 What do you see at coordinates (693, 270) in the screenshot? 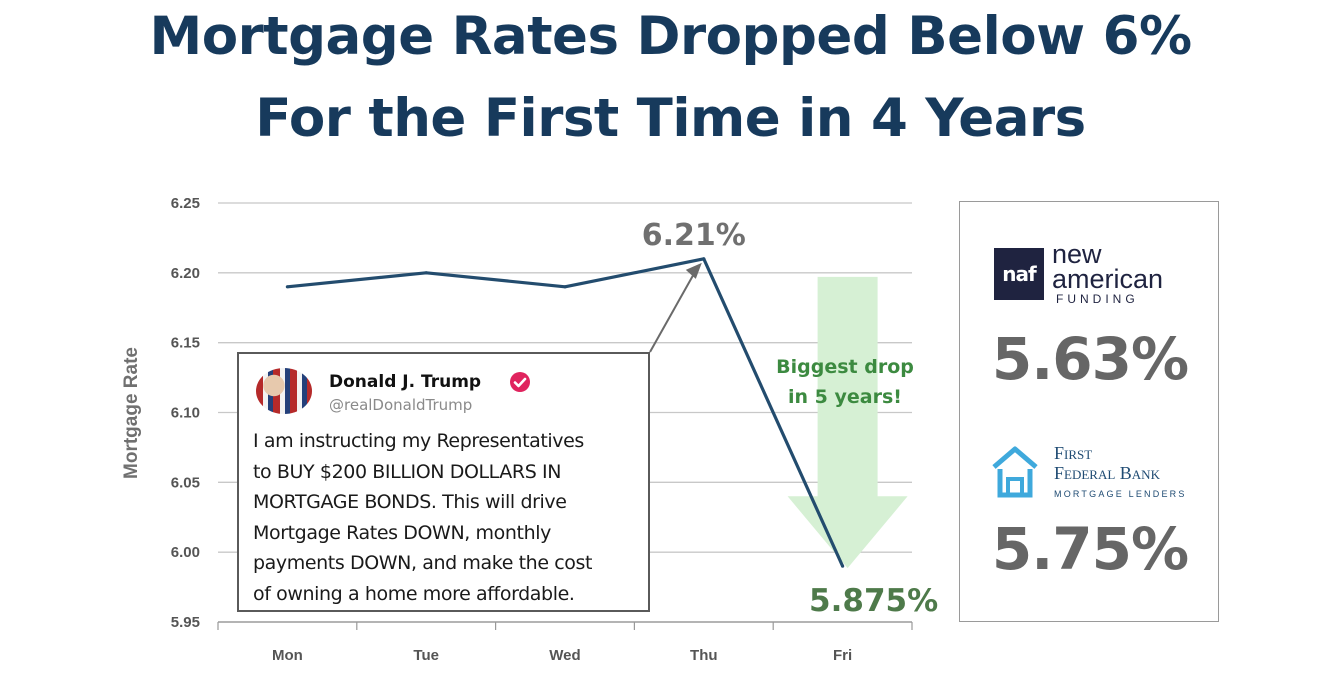
I see `pointer-arrowhead` at bounding box center [693, 270].